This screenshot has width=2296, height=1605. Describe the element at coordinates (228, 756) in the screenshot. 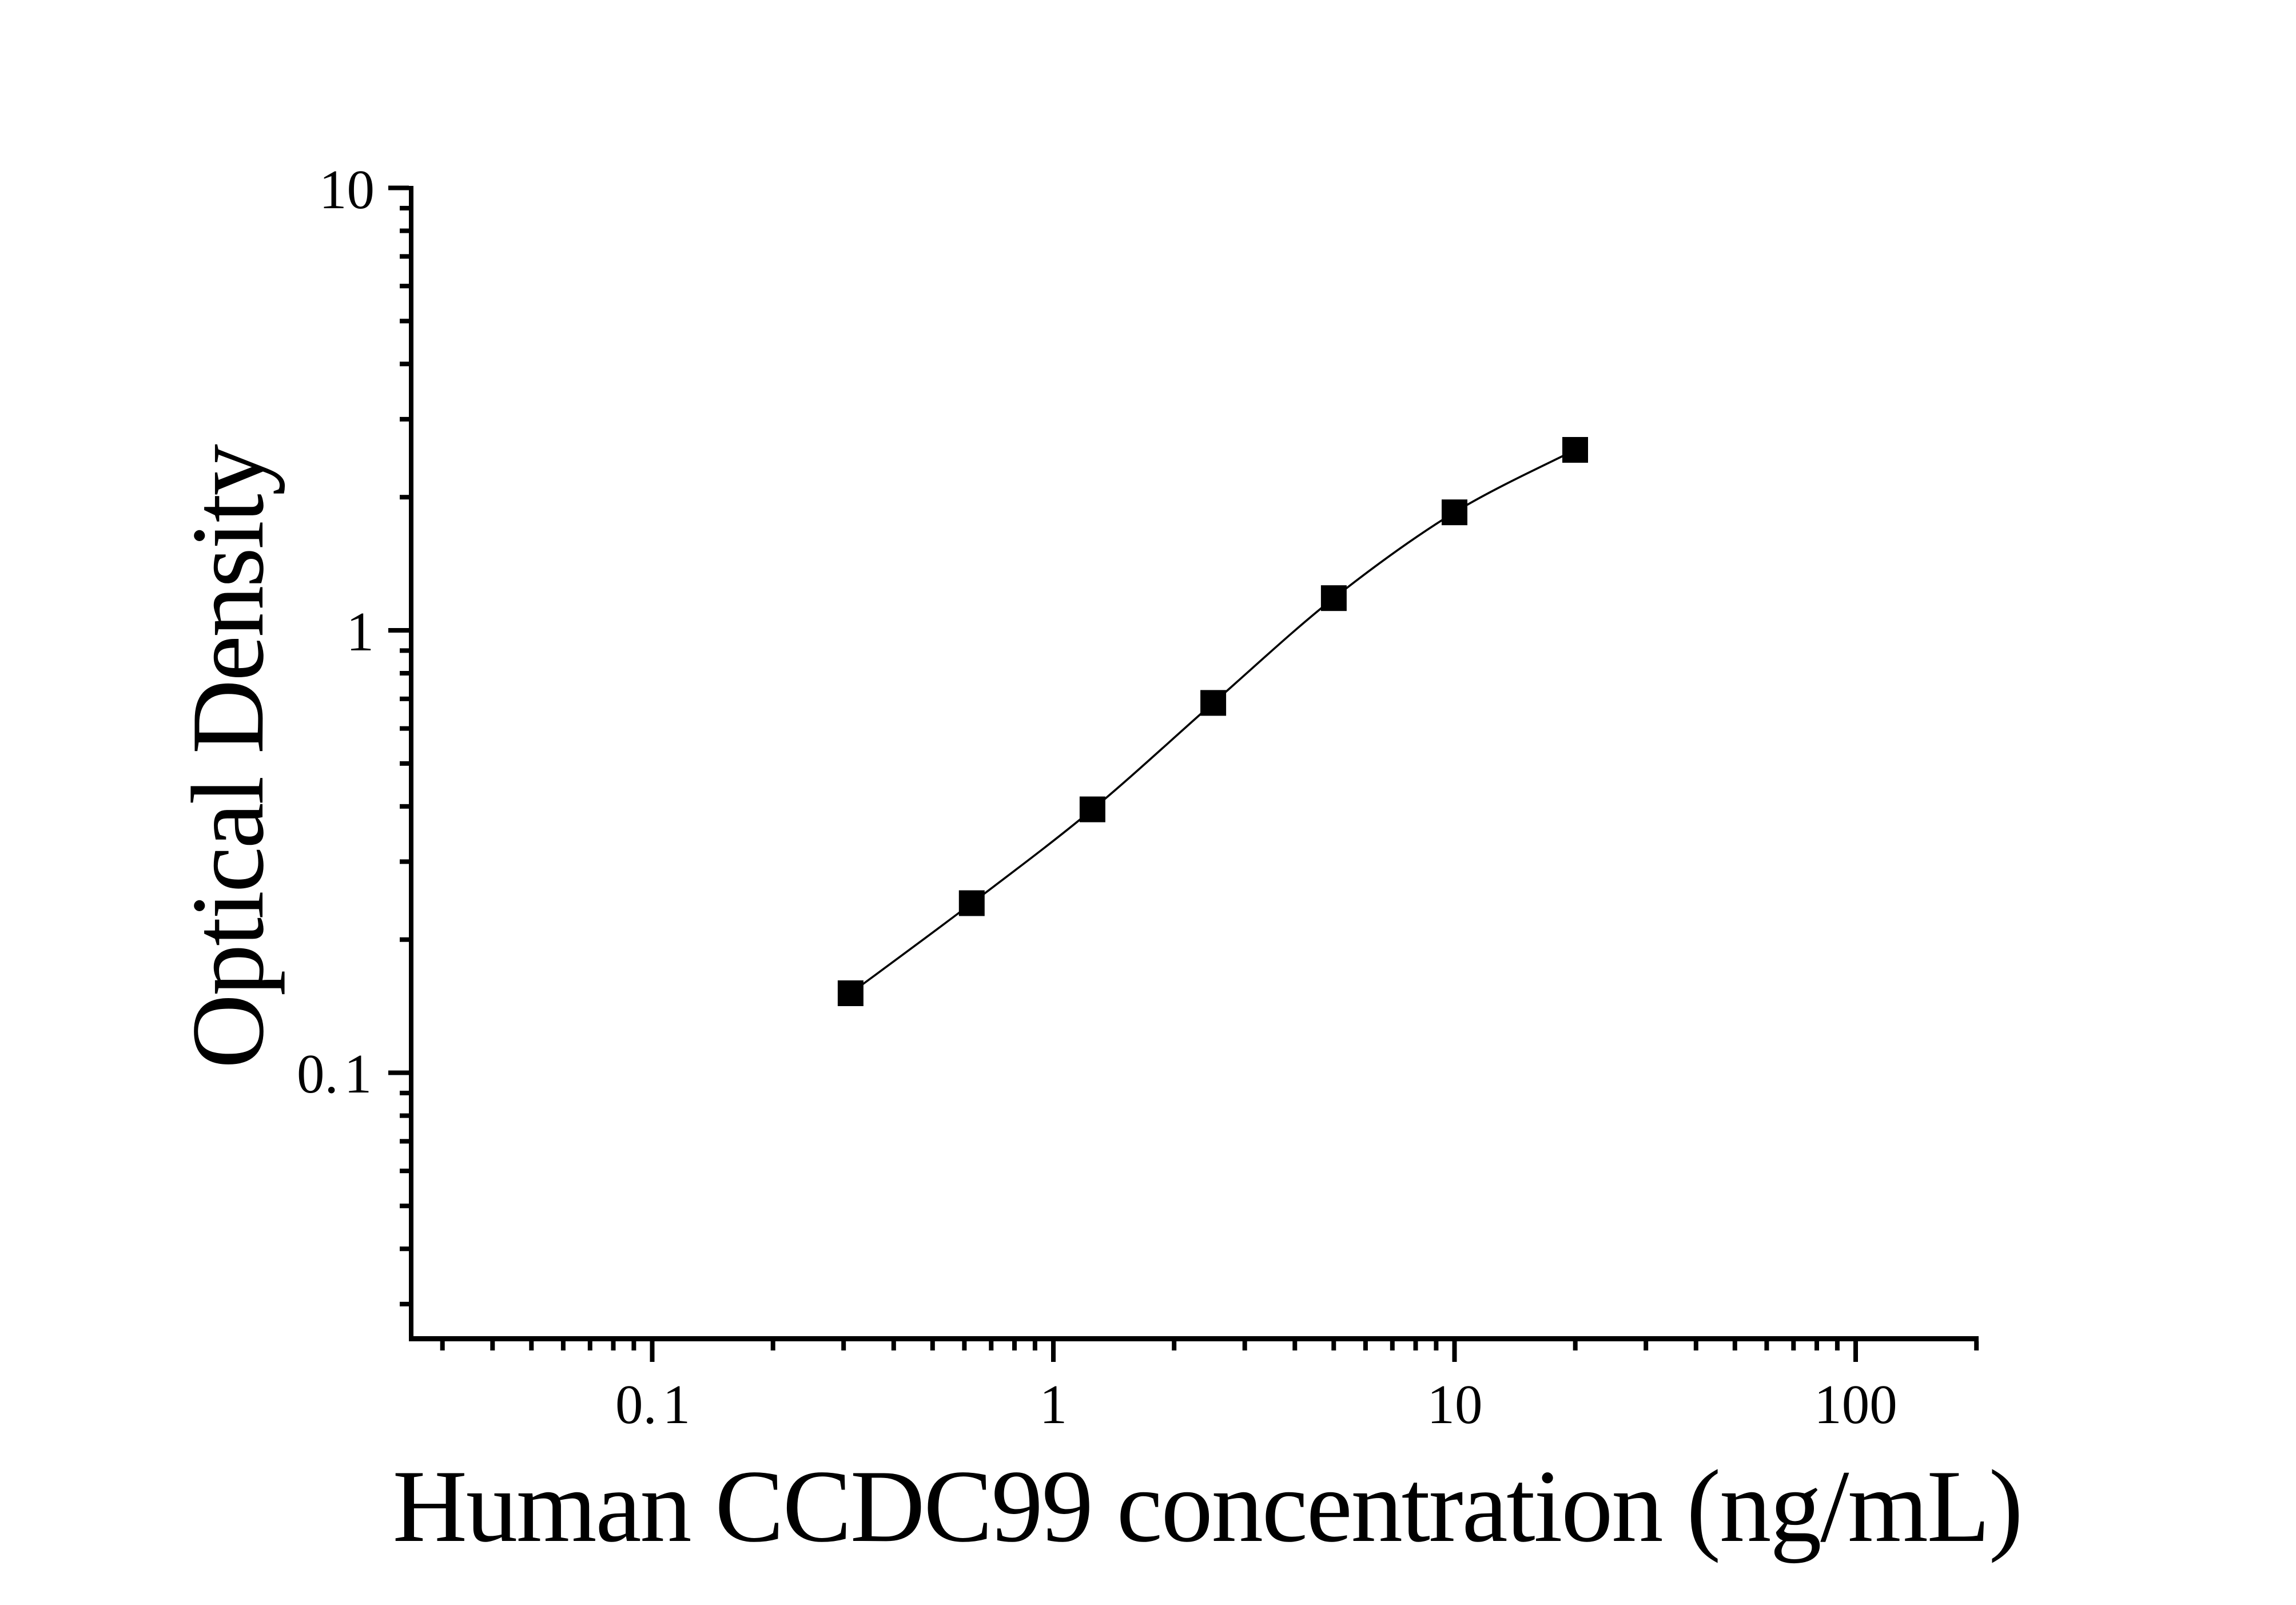

I see `svg-text: Optical Density` at that location.